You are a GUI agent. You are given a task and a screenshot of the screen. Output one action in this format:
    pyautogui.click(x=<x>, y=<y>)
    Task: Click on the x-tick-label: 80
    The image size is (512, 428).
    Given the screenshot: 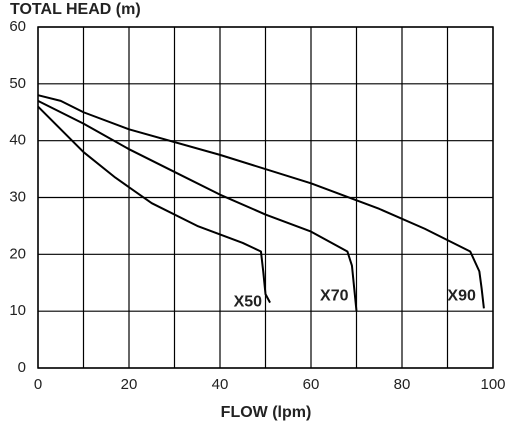 What is the action you would take?
    pyautogui.click(x=402, y=384)
    